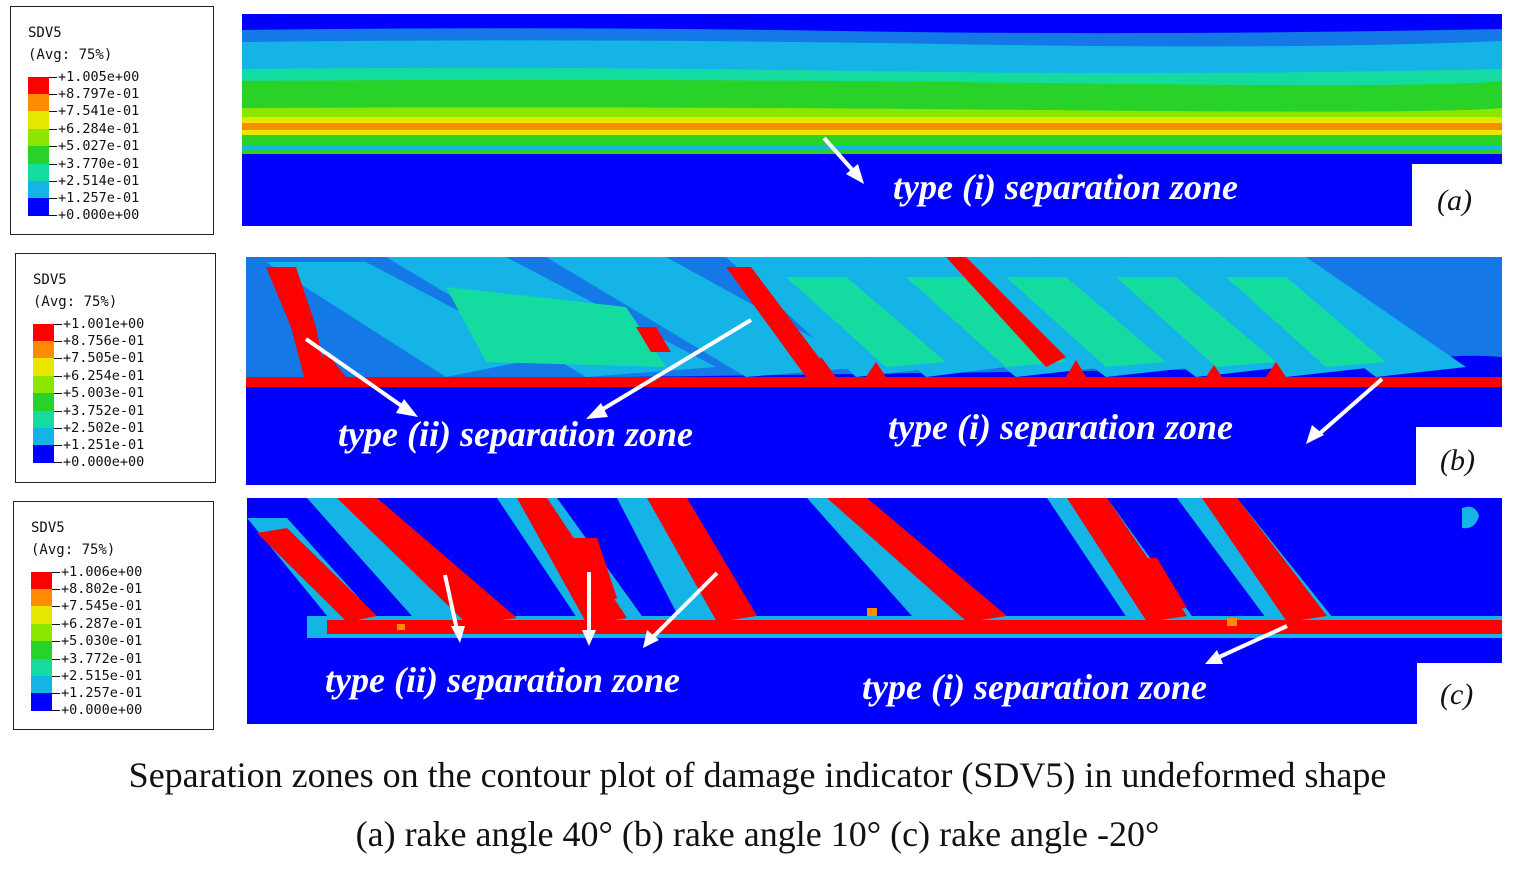  Describe the element at coordinates (102, 659) in the screenshot. I see `legend-value: +3.772e-01` at that location.